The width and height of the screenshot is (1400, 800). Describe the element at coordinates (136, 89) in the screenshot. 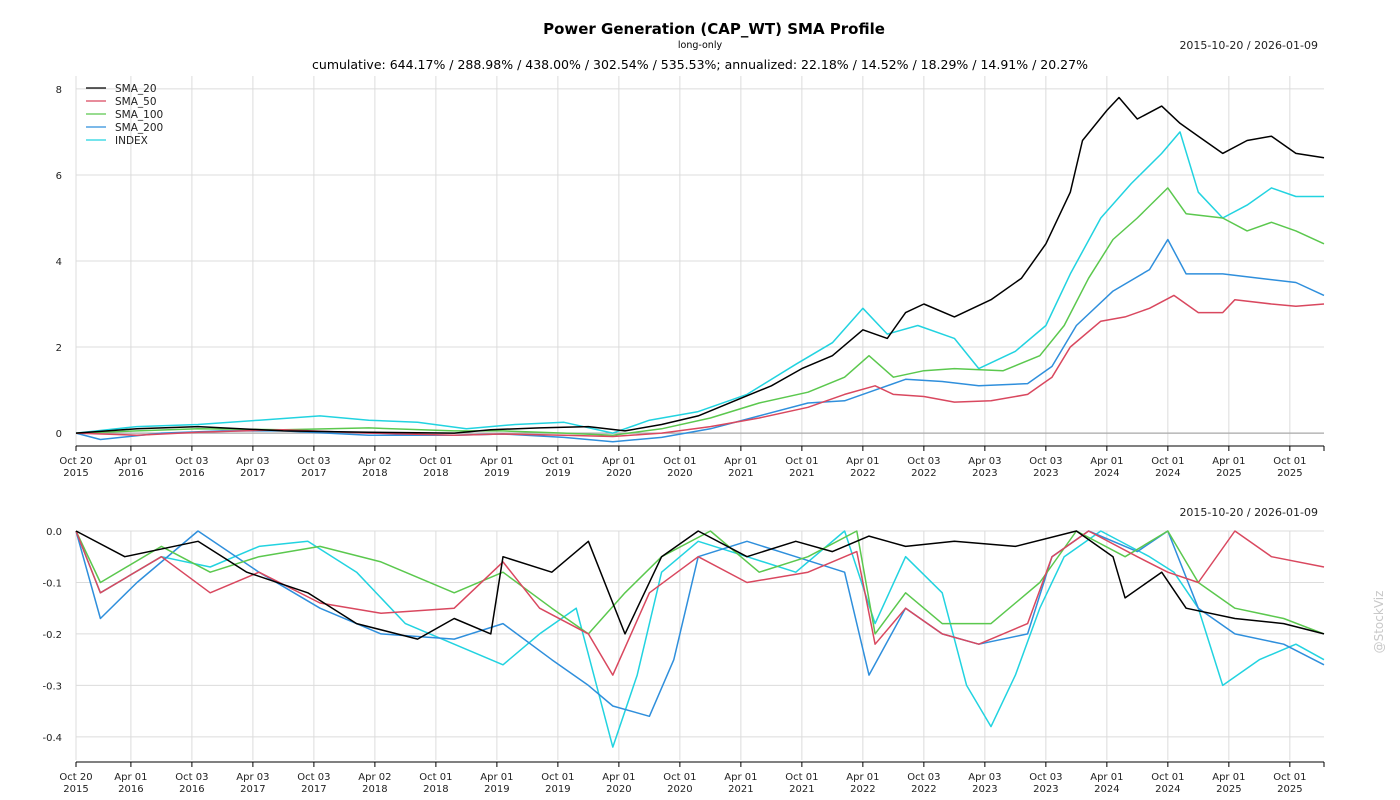

I see `legend-label-sma-20: SMA_20` at that location.